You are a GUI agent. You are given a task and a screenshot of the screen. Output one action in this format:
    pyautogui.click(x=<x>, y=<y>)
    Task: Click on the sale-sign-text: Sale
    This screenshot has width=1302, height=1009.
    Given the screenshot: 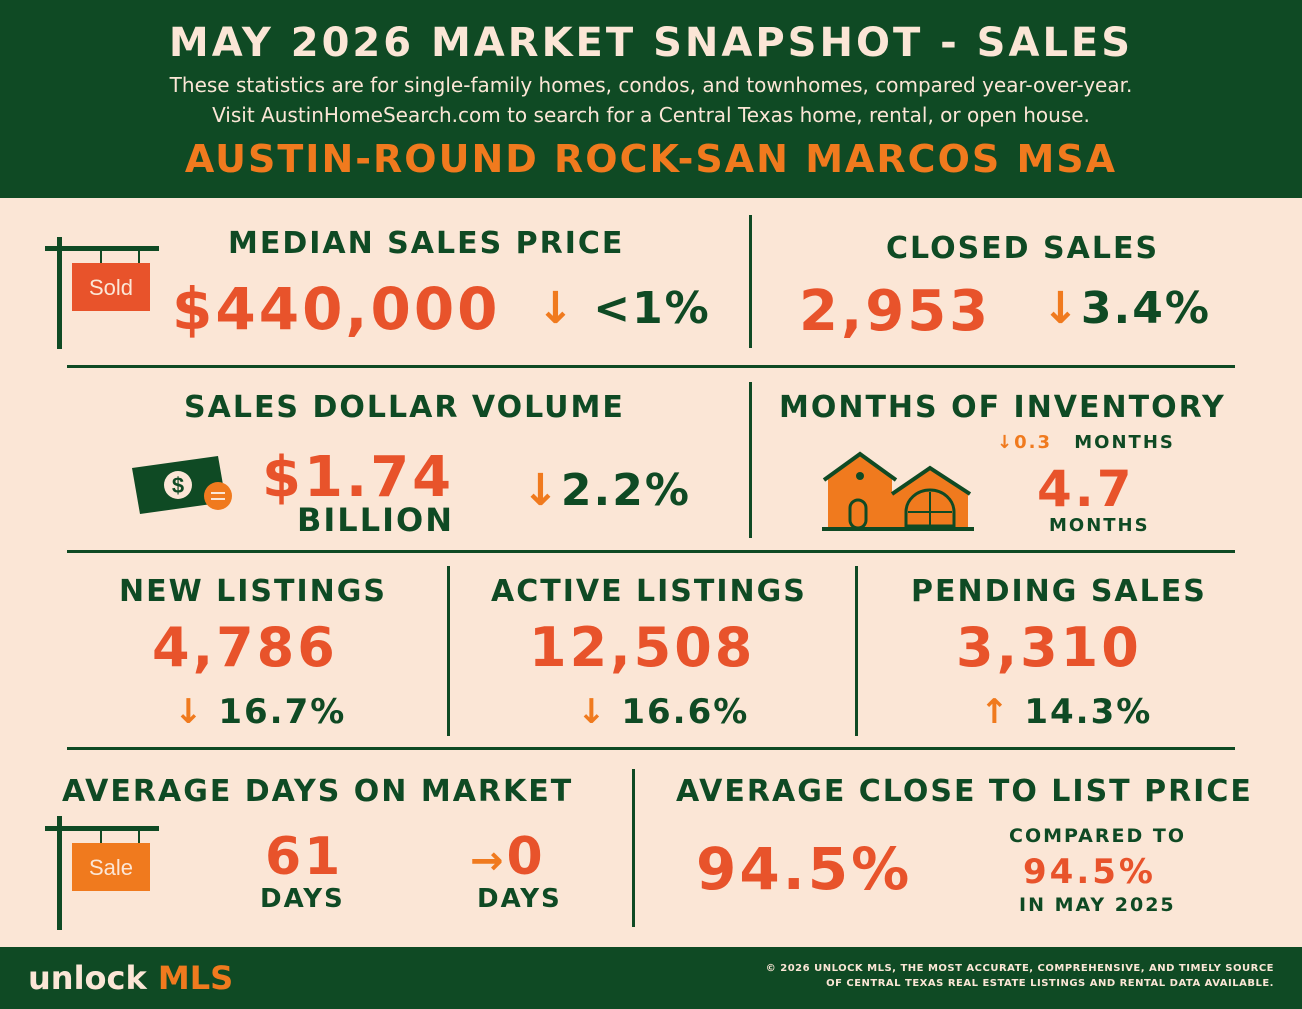 What is the action you would take?
    pyautogui.click(x=111, y=867)
    